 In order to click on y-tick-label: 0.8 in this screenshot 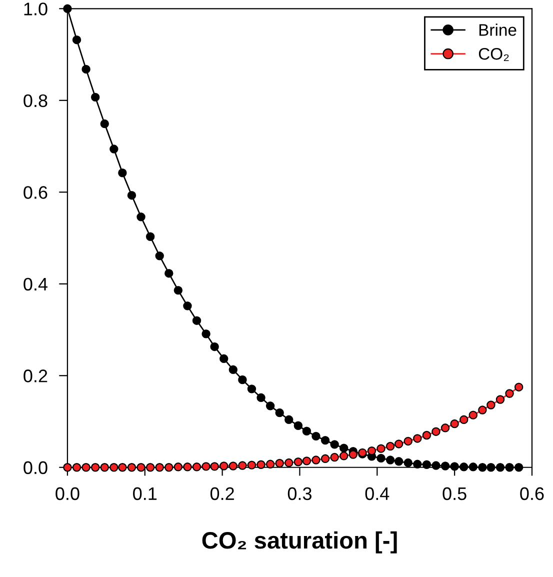, I will do `click(36, 101)`.